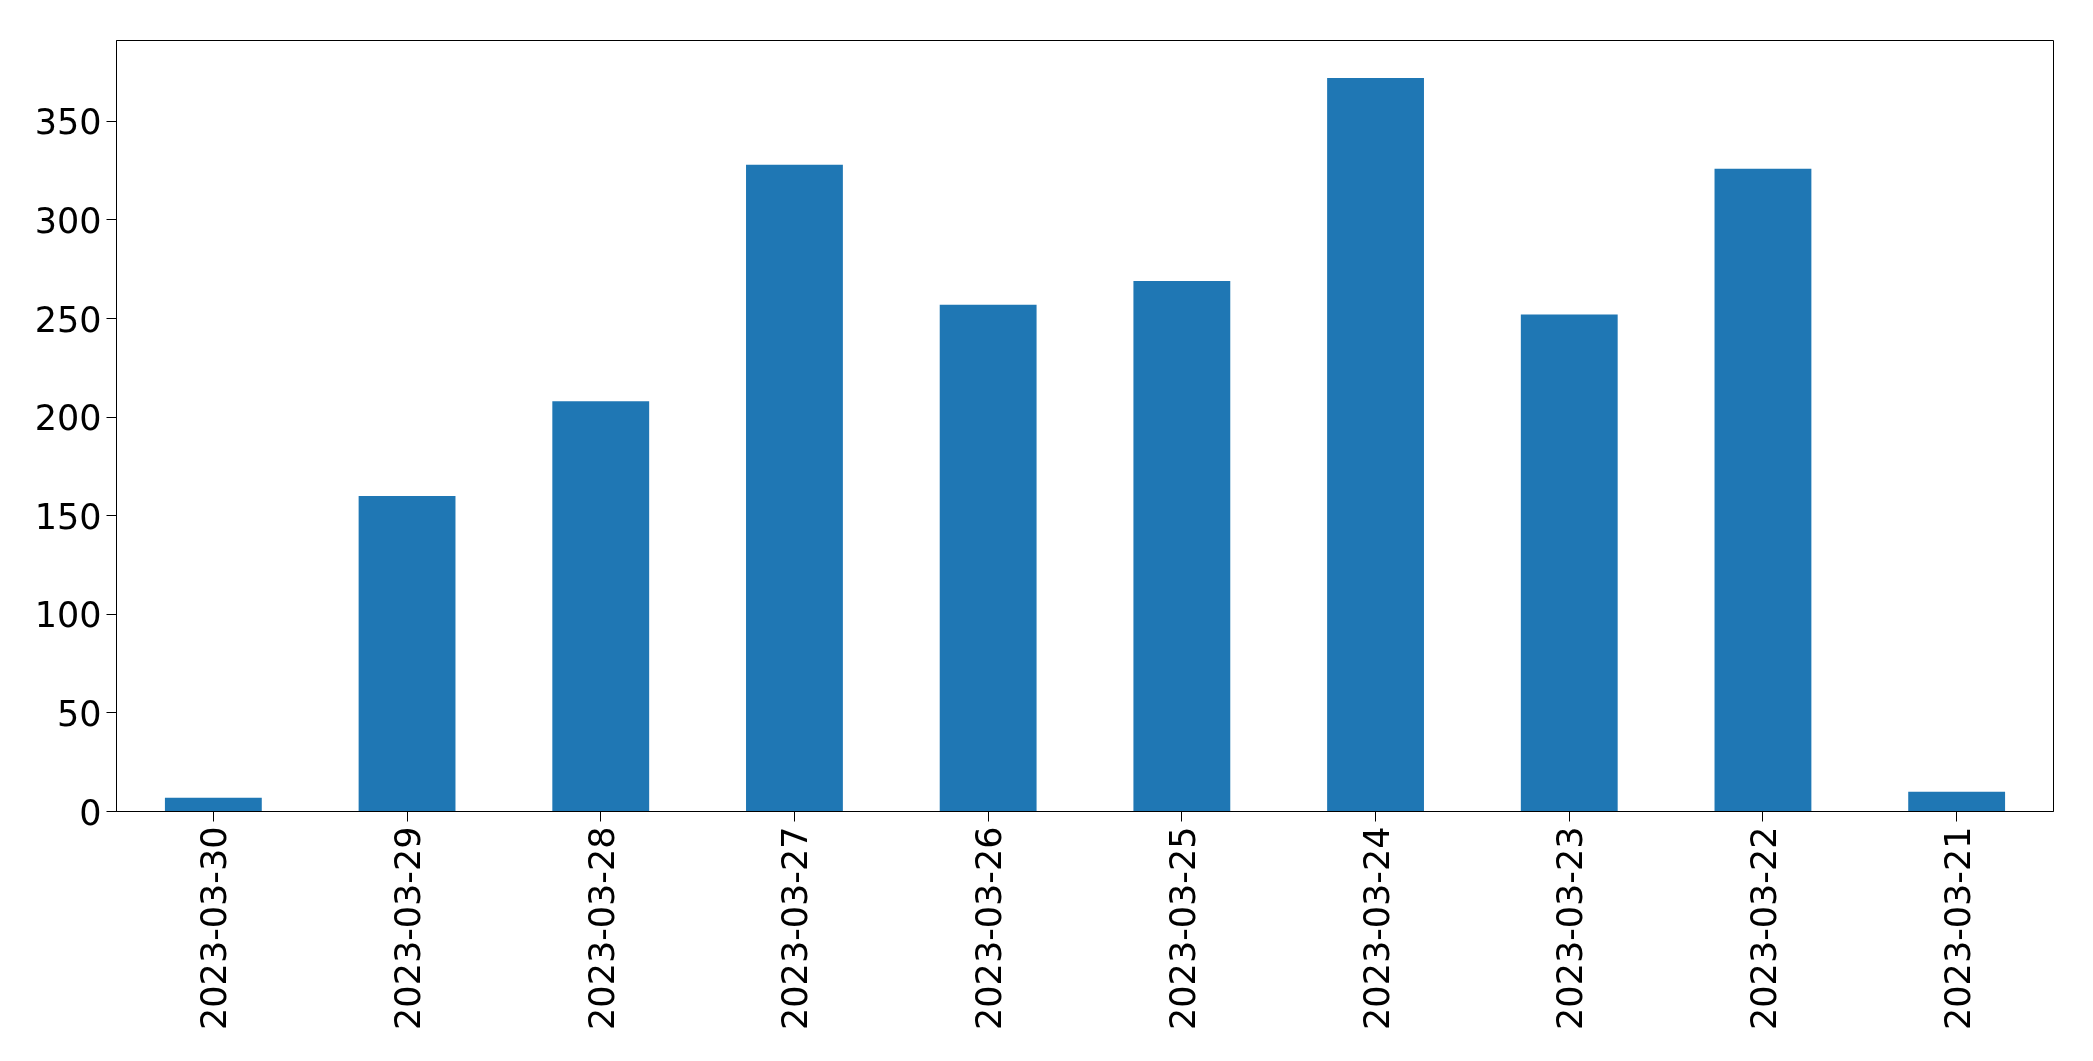 This screenshot has height=1061, width=2093. What do you see at coordinates (214, 928) in the screenshot?
I see `x-tick-label: 2023-03-30` at bounding box center [214, 928].